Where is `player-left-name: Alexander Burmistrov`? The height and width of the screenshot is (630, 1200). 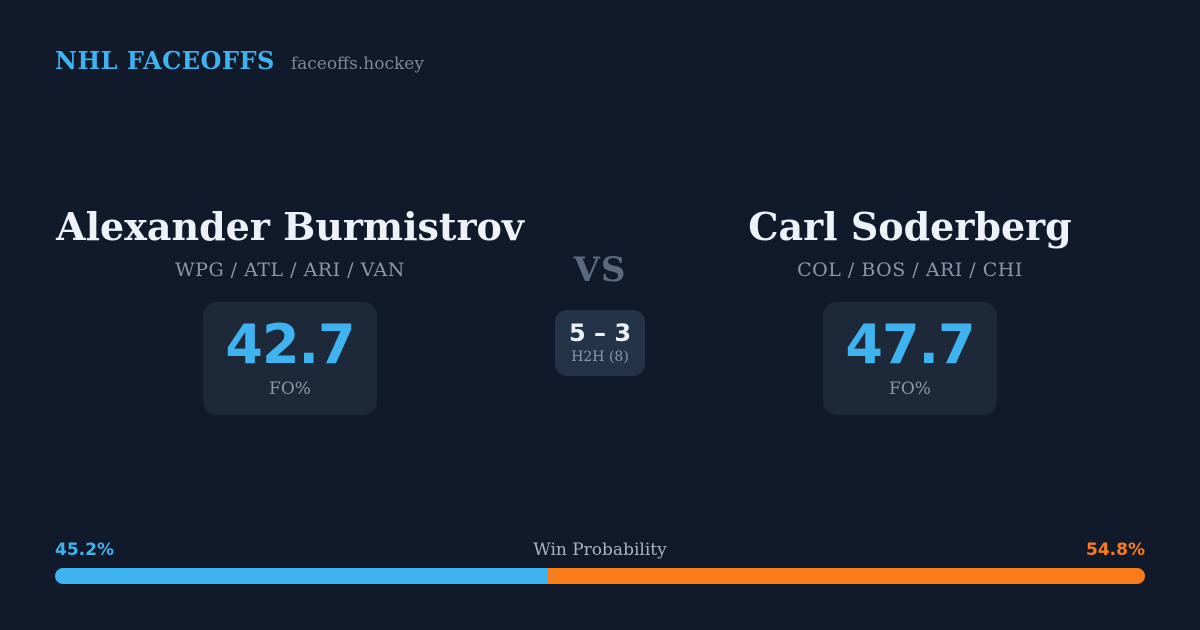
player-left-name: Alexander Burmistrov is located at coordinates (290, 226).